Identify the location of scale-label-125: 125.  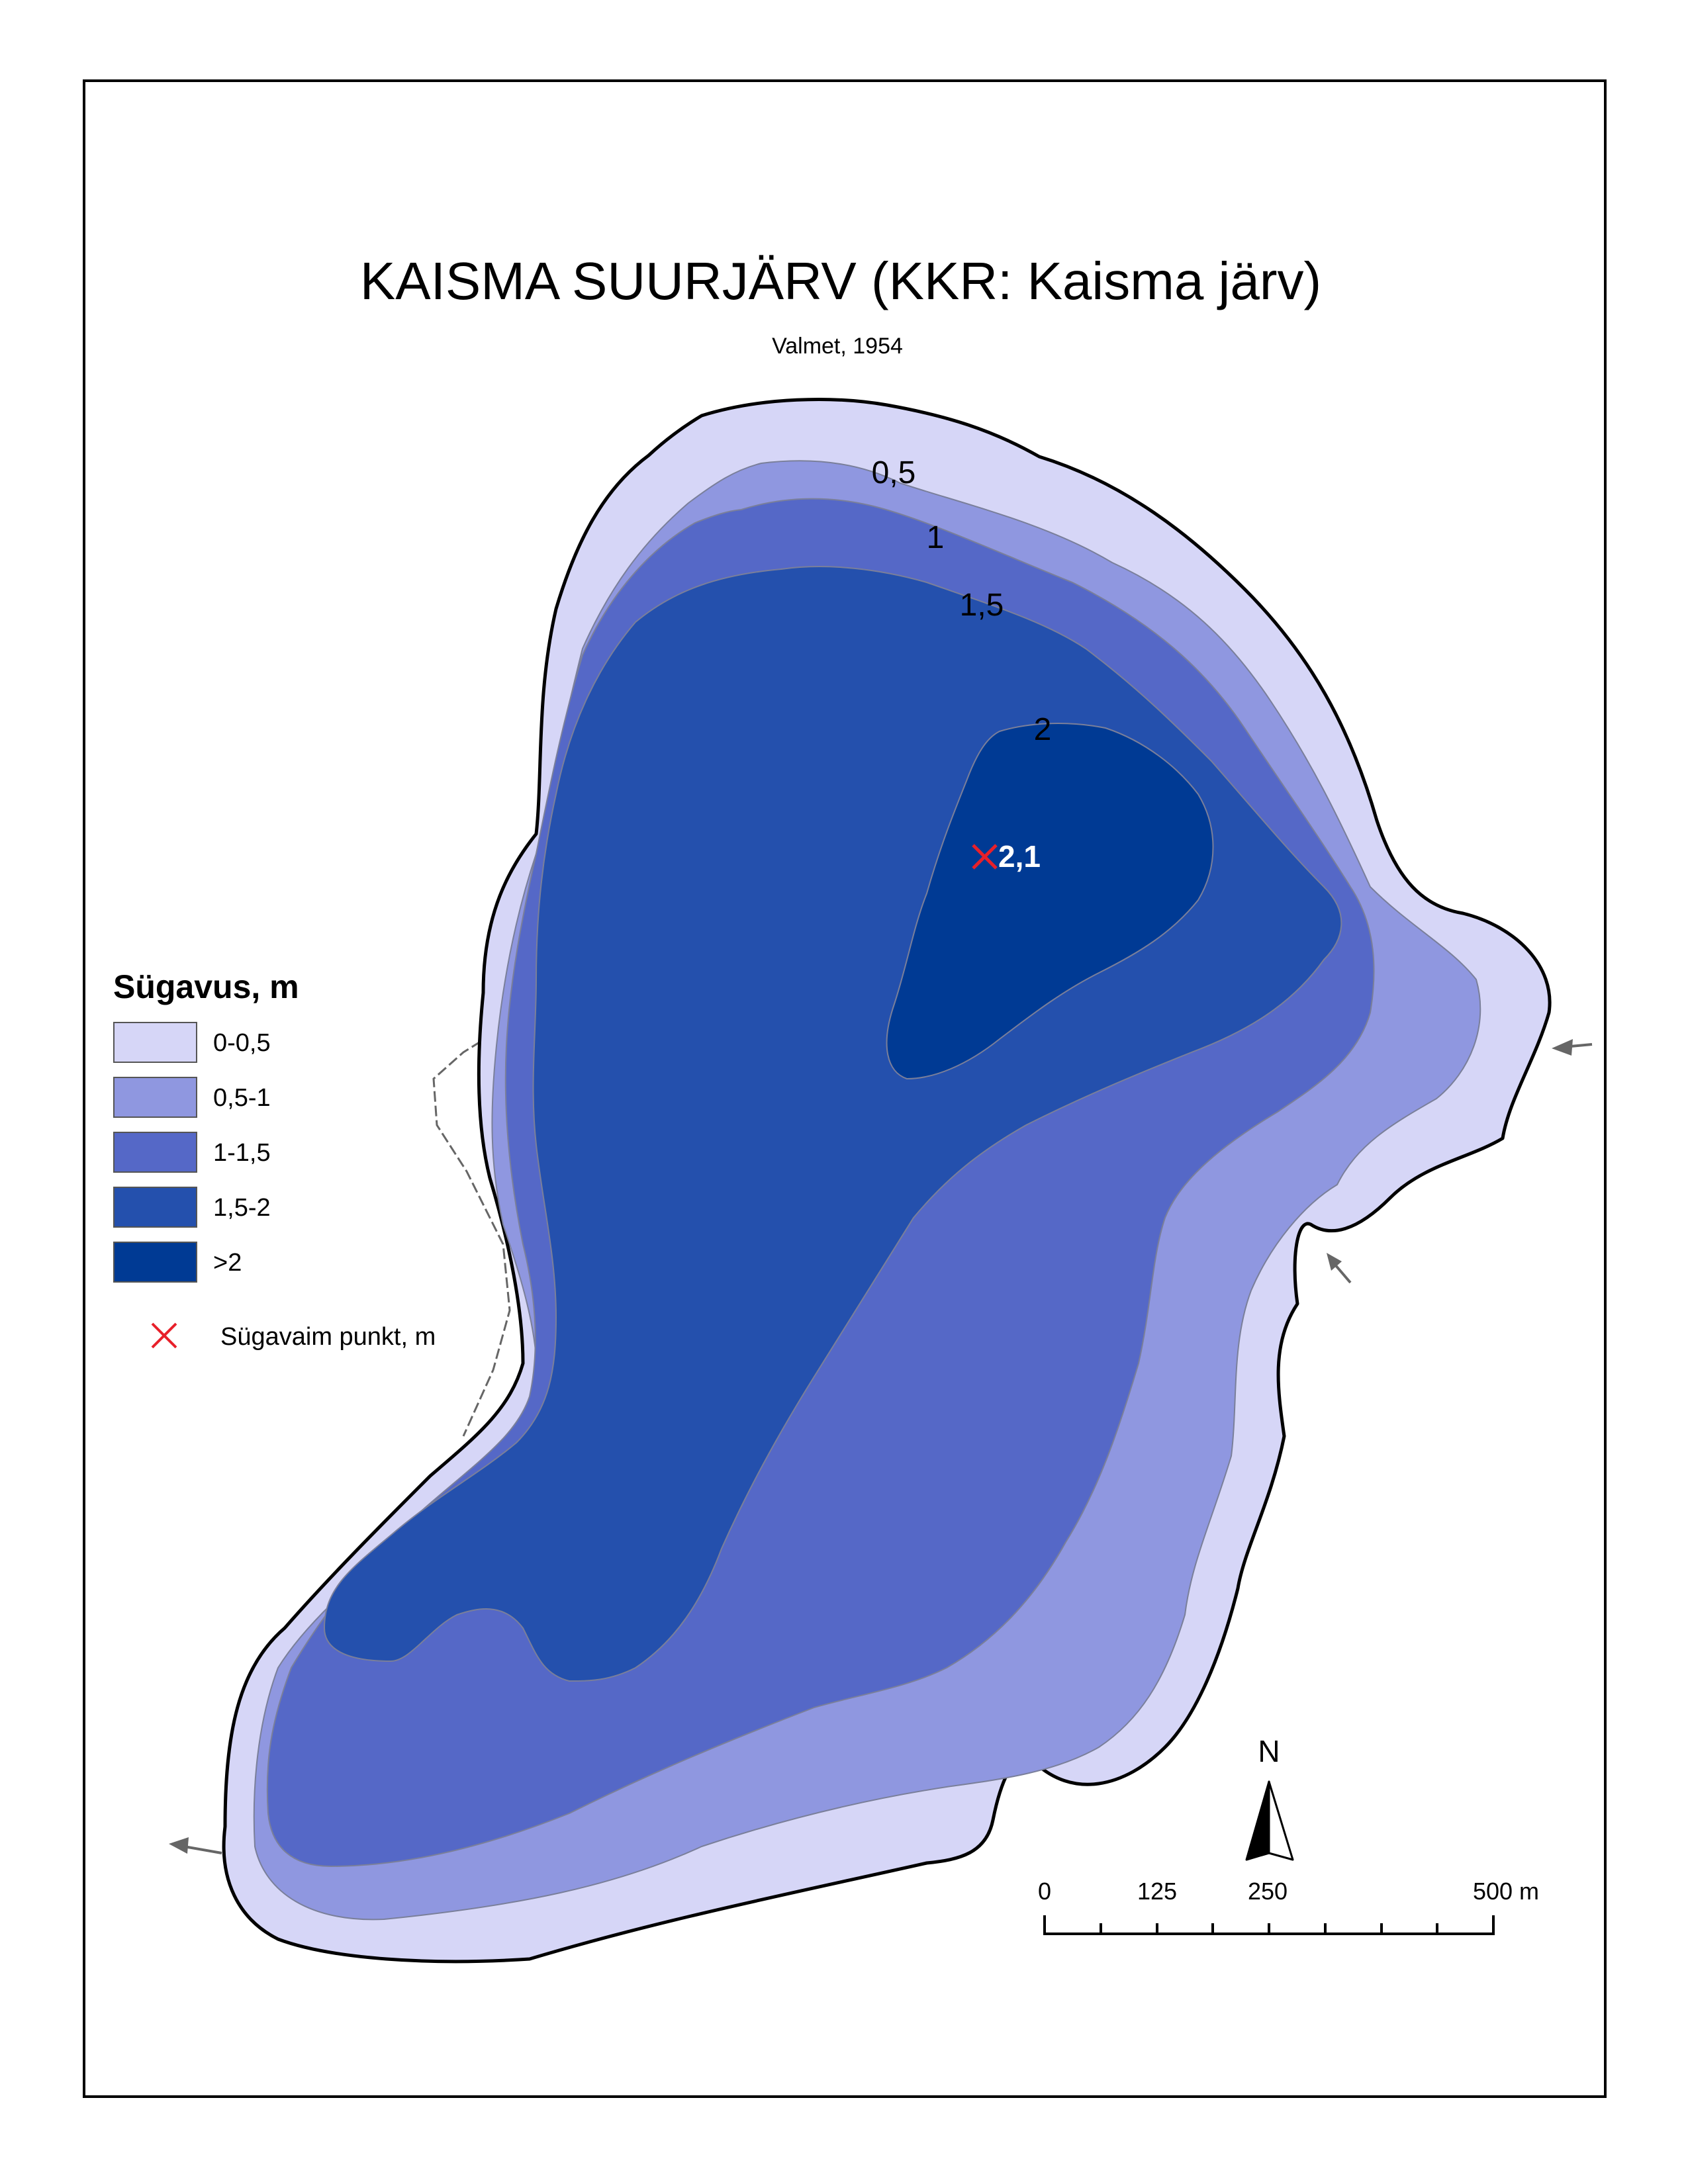
(1157, 1891).